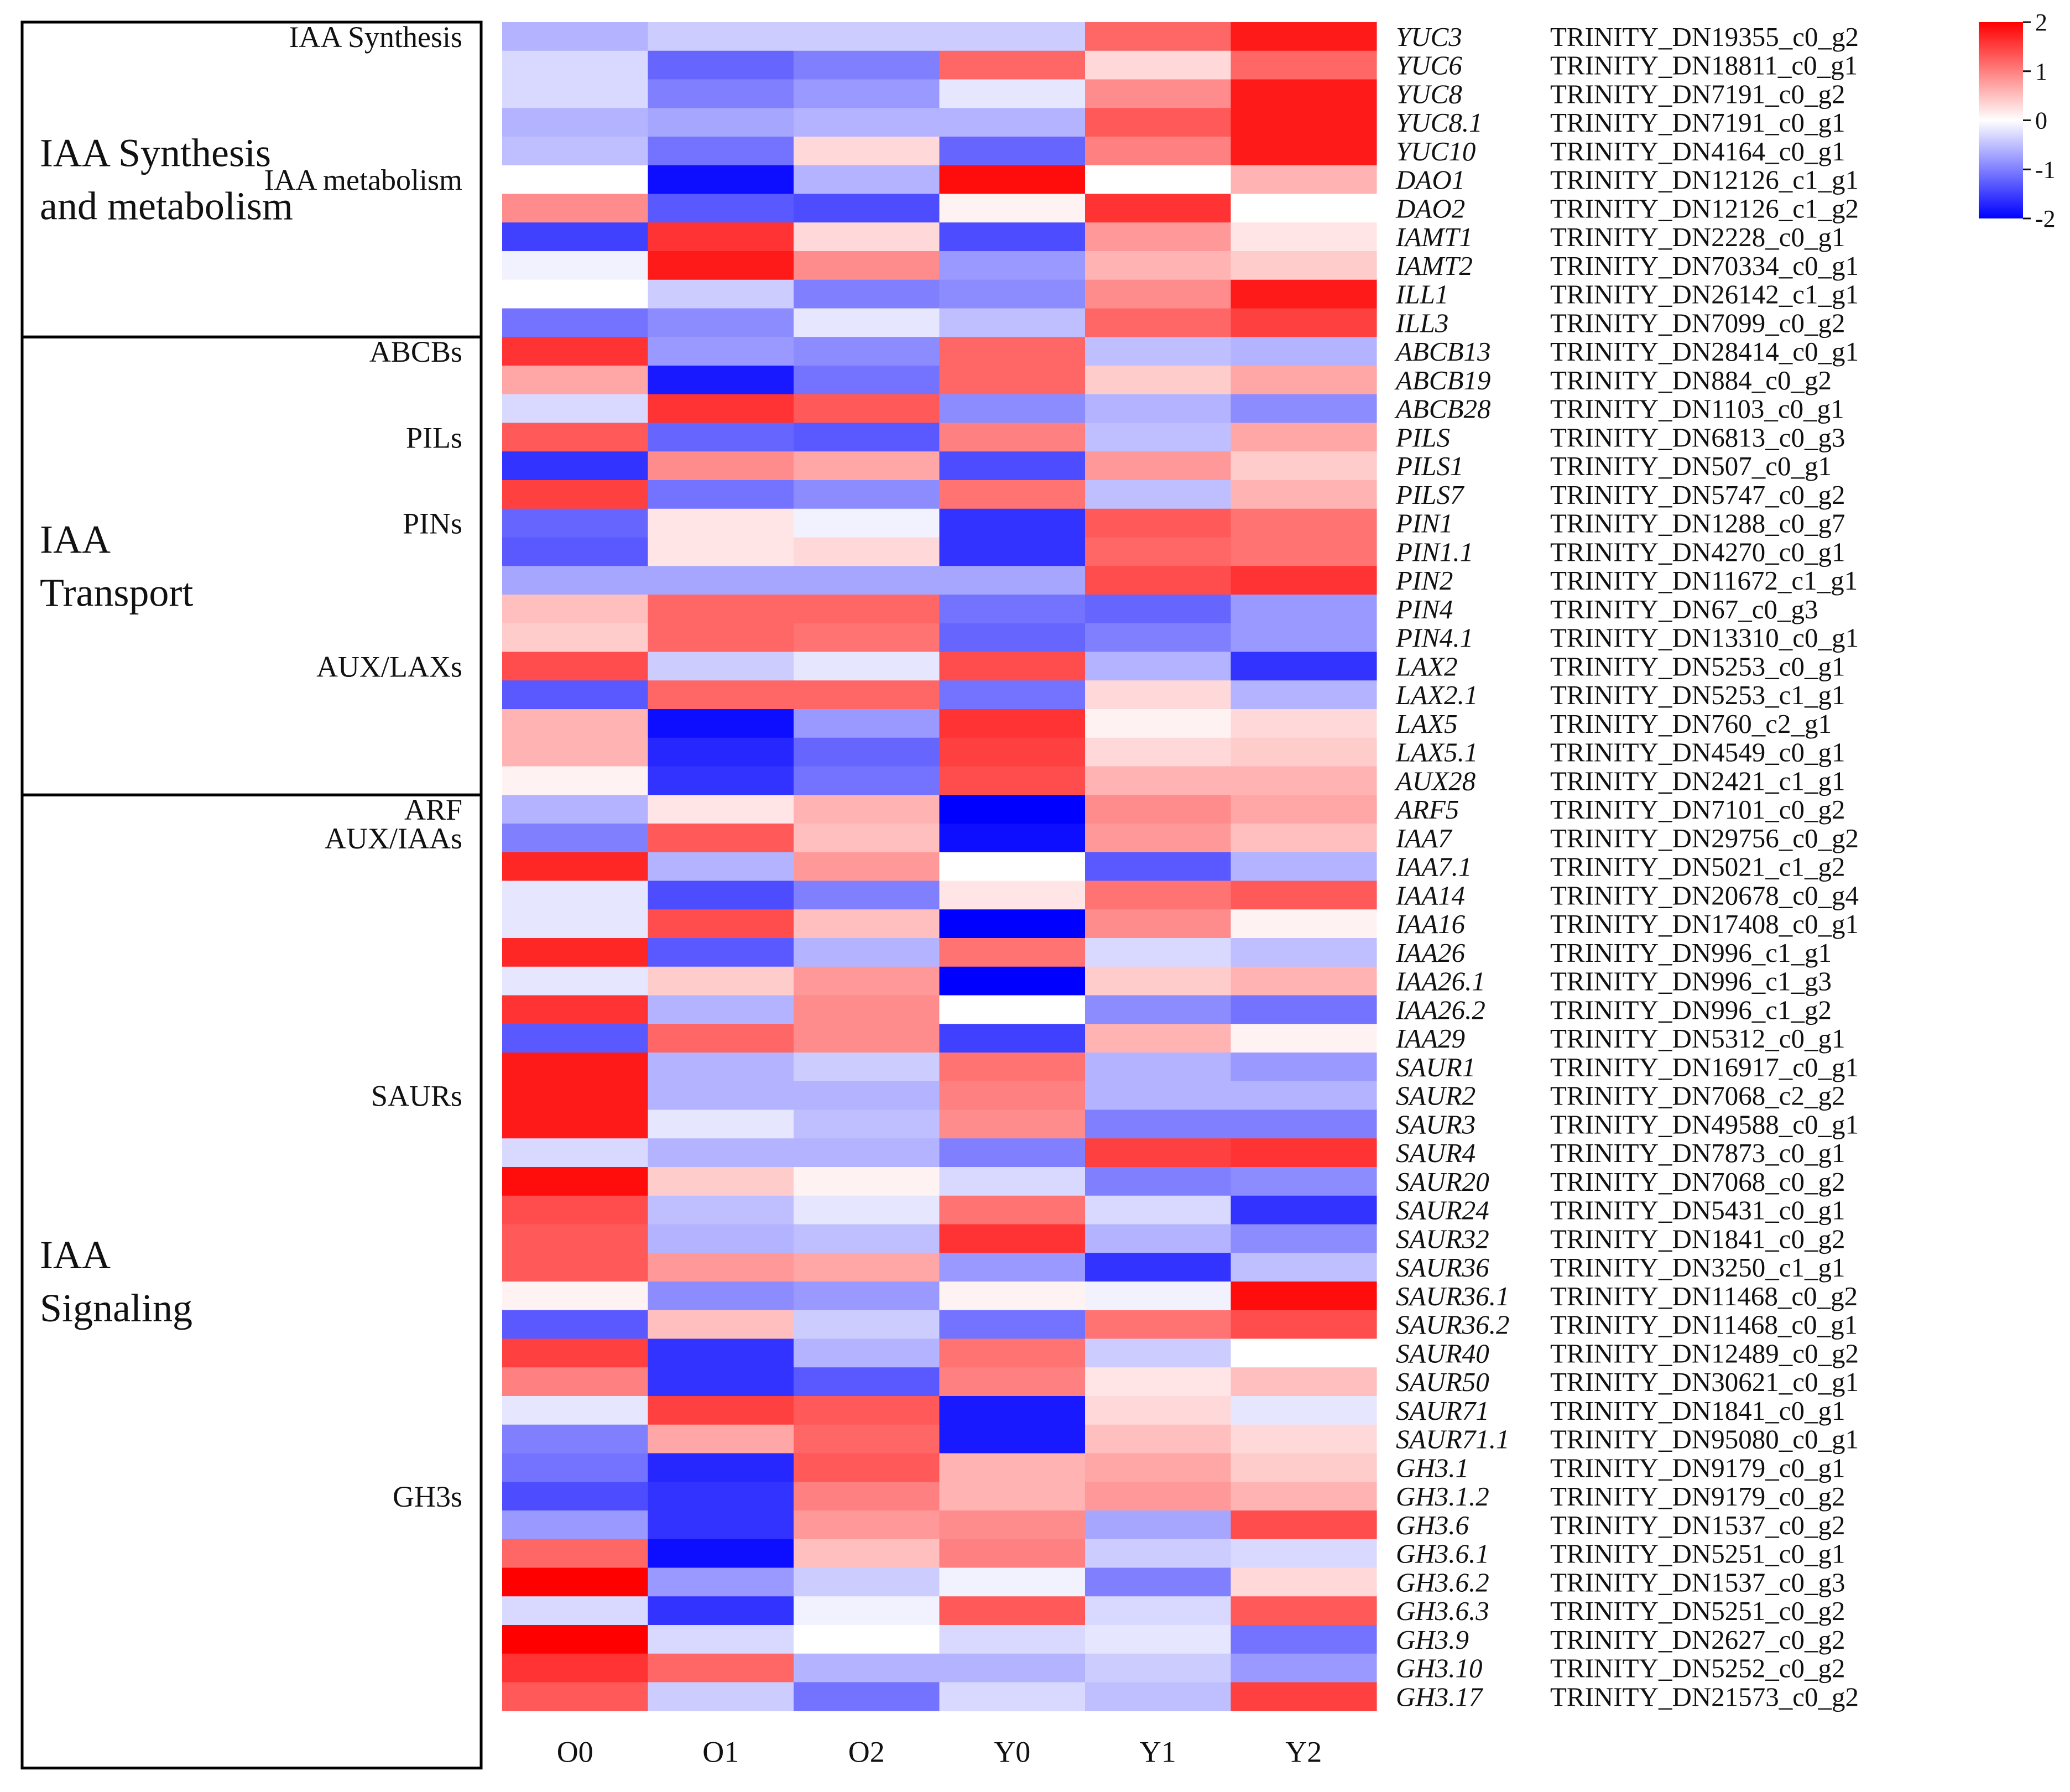  I want to click on column-label: O0, so click(575, 1751).